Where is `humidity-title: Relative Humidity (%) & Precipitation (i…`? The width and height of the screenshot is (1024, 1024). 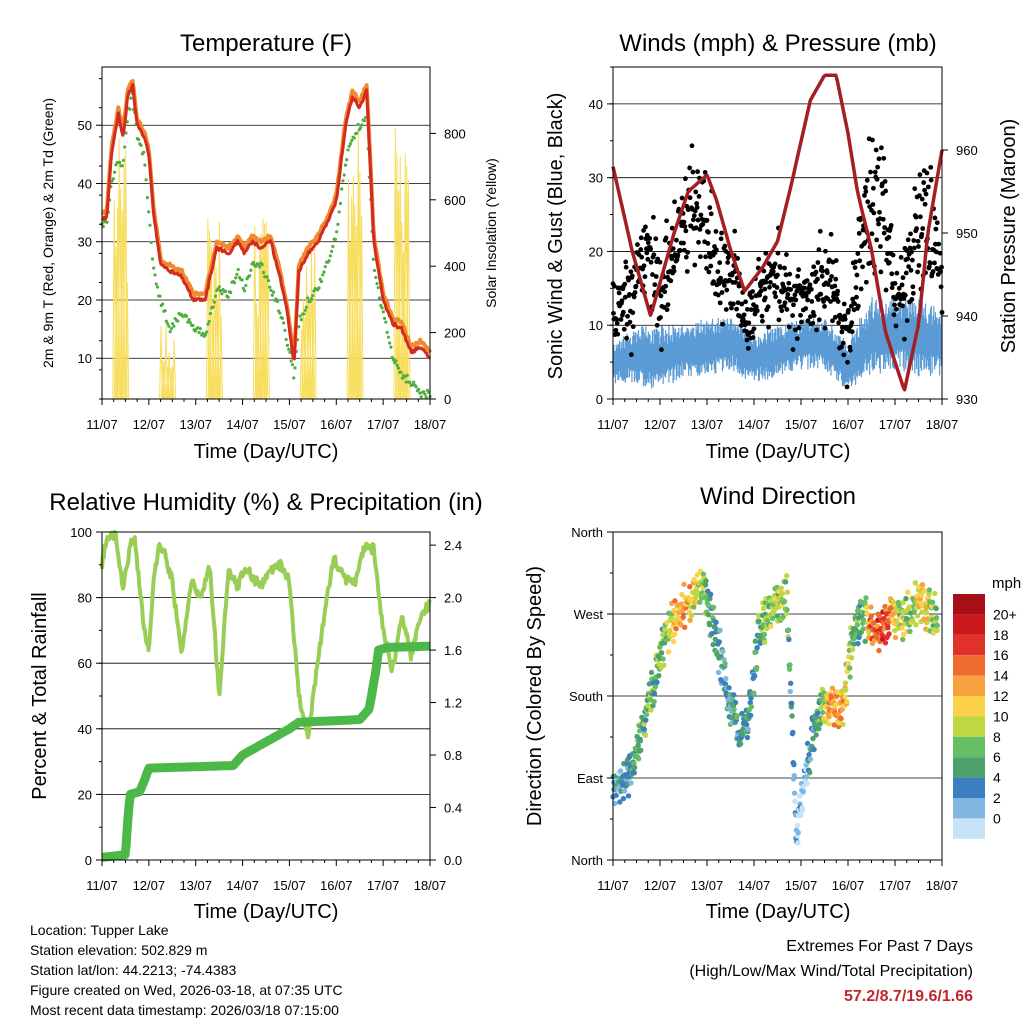 humidity-title: Relative Humidity (%) & Precipitation (i… is located at coordinates (265, 502).